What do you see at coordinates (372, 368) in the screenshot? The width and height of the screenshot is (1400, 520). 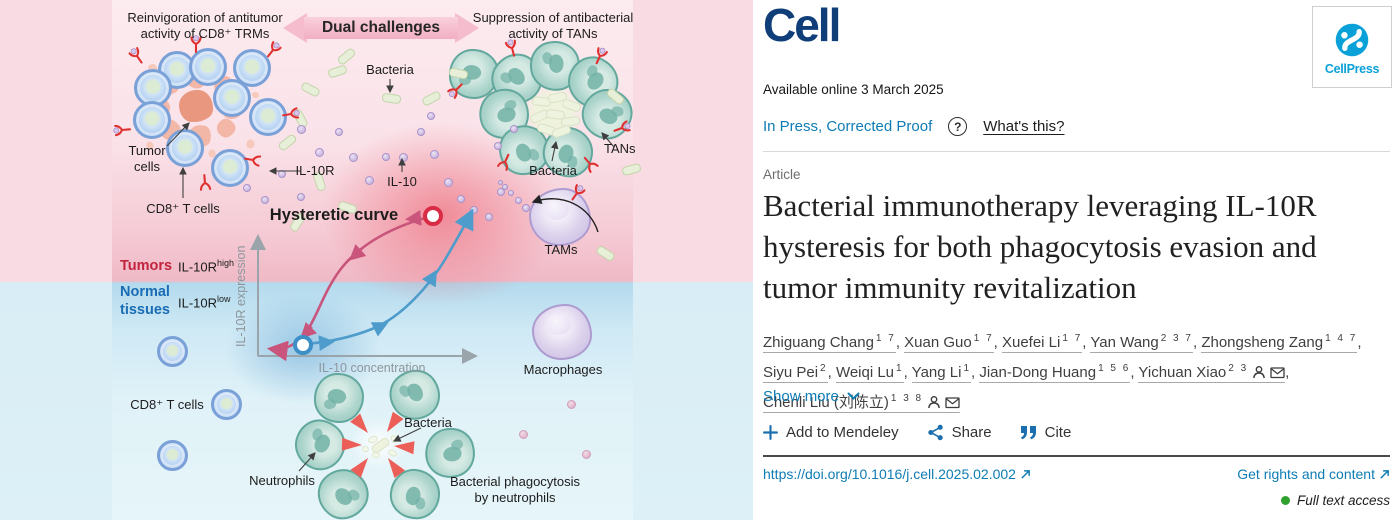 I see `label-x-axis: IL-10 concentration` at bounding box center [372, 368].